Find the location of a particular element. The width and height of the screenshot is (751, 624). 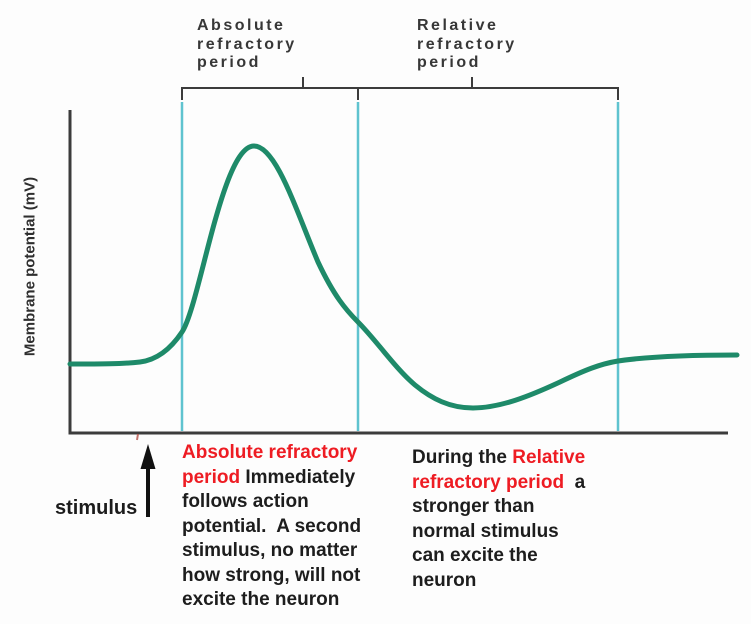

absolute-period-bracket is located at coordinates (270, 88).